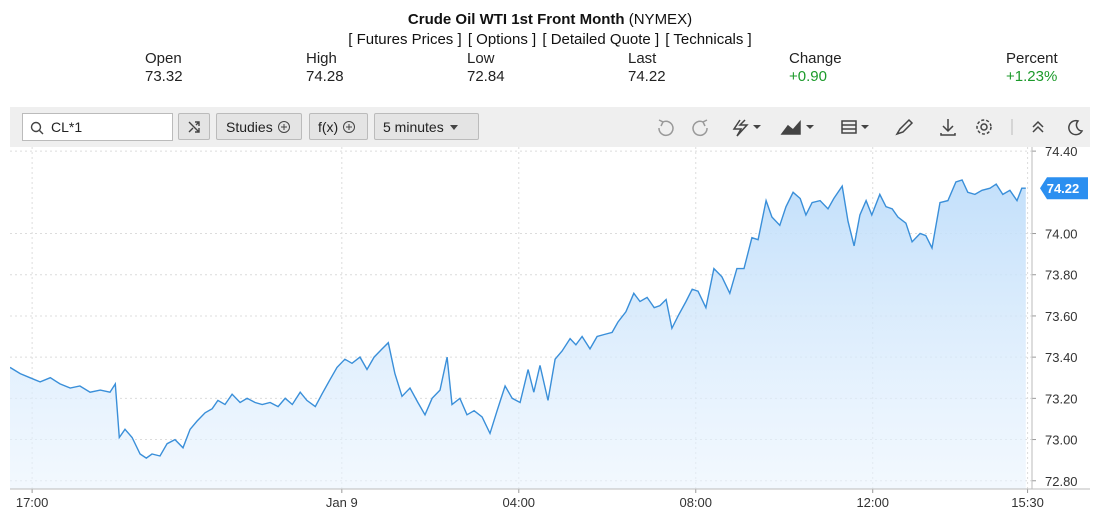  I want to click on symbol-input: CL*1, so click(97, 127).